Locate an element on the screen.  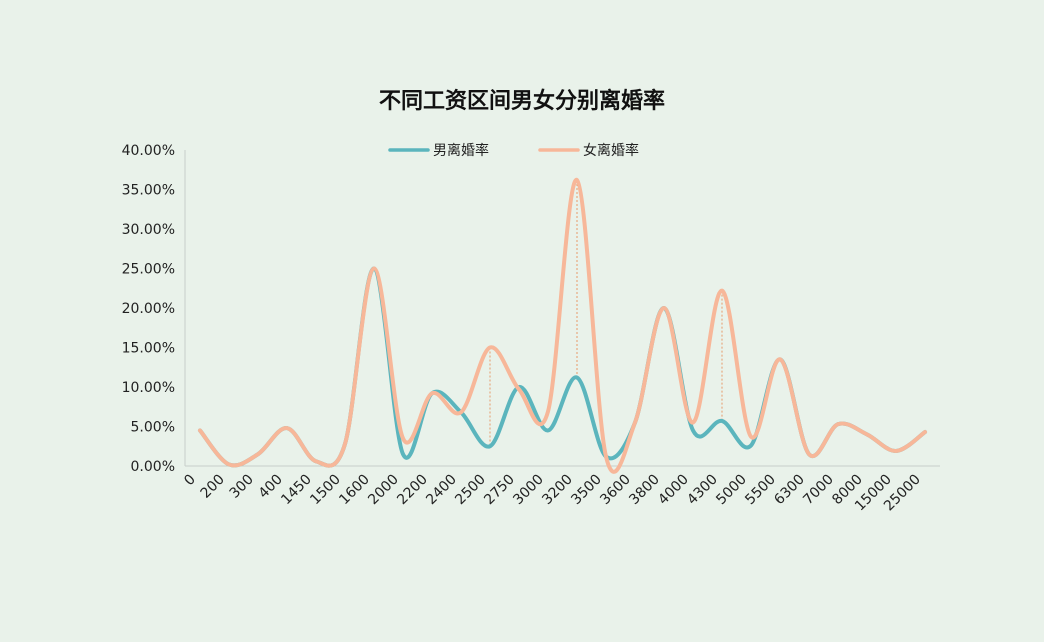
x-tick-label: 2400 is located at coordinates (441, 490).